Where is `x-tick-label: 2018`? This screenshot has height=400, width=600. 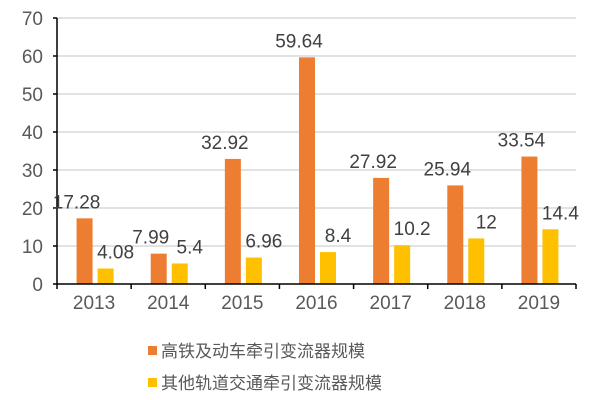 x-tick-label: 2018 is located at coordinates (465, 303).